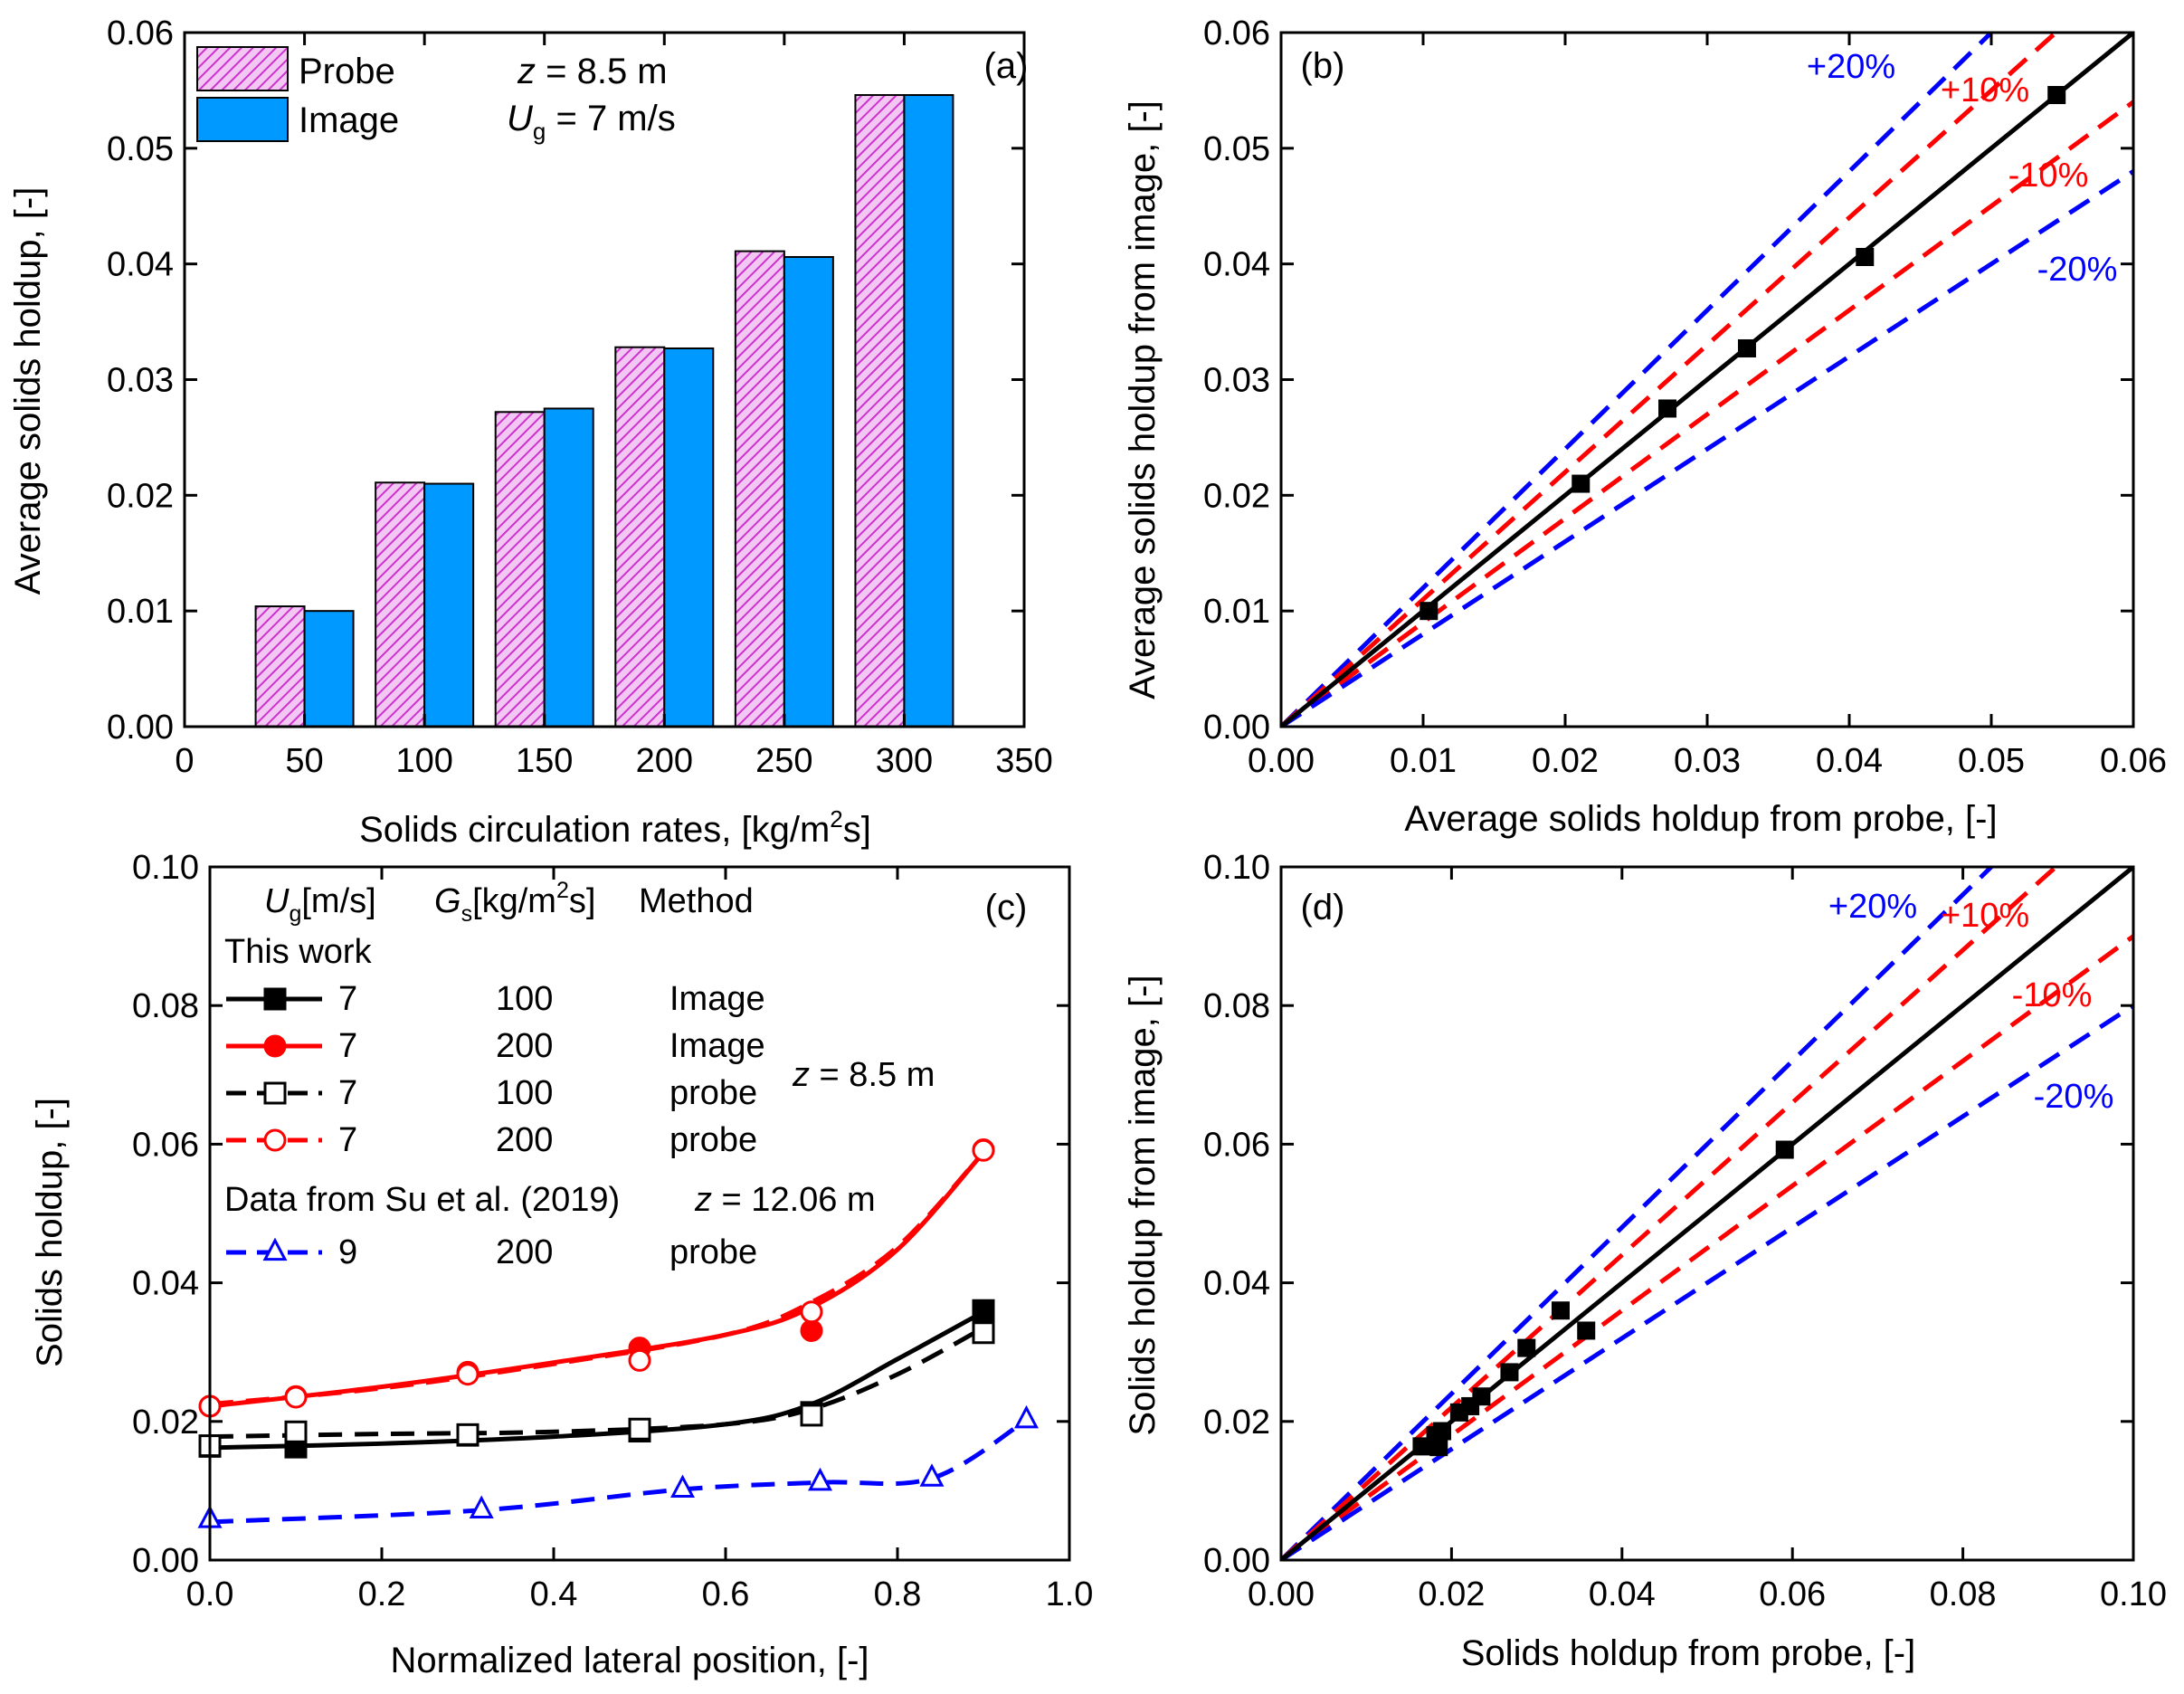  What do you see at coordinates (983, 1310) in the screenshot?
I see `marker-square-filled` at bounding box center [983, 1310].